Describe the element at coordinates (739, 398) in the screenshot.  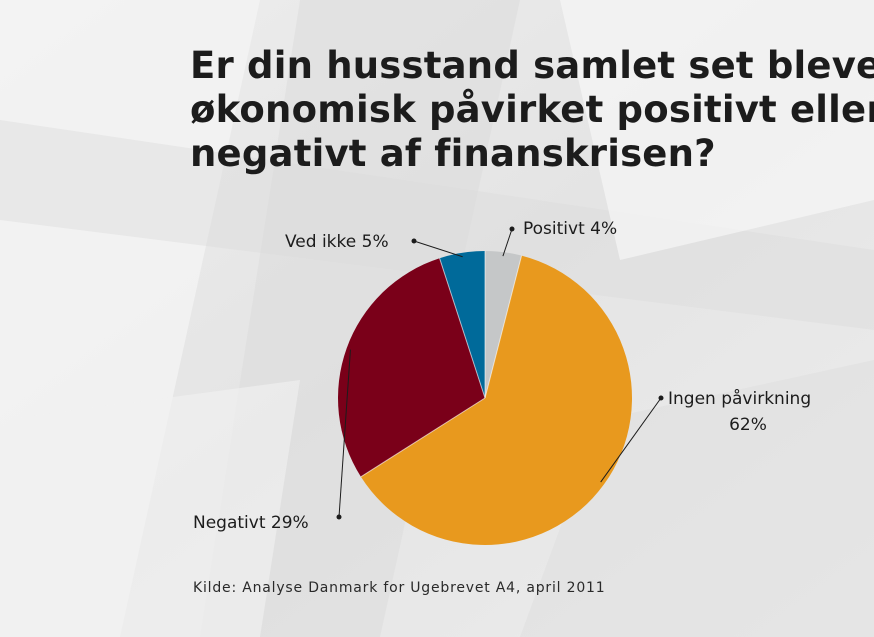
I see `data-label-ingen-påvirkning-1: Ingen påvirkning` at that location.